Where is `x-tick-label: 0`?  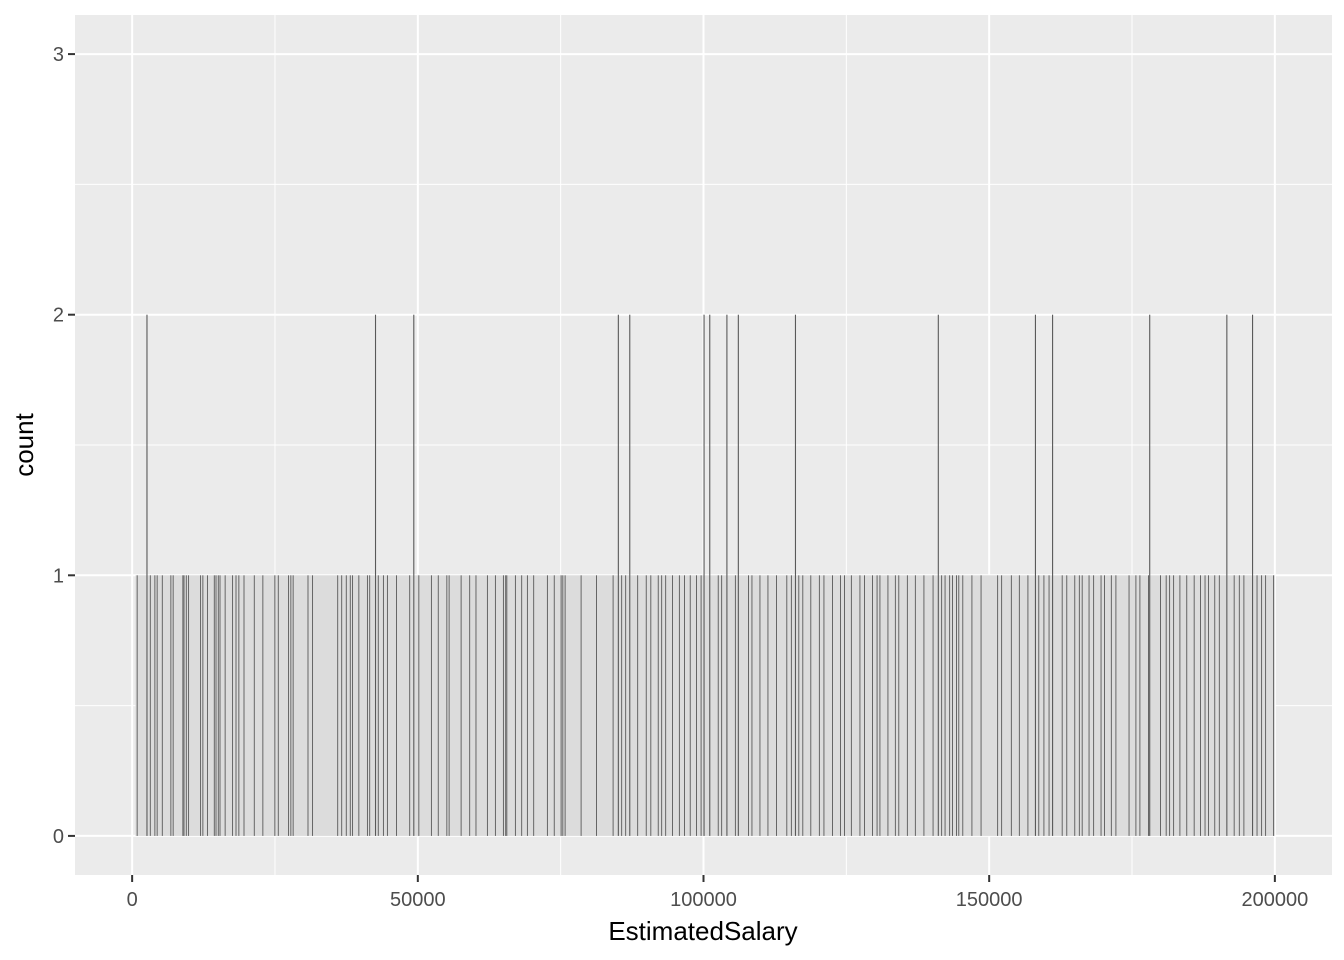 x-tick-label: 0 is located at coordinates (132, 900).